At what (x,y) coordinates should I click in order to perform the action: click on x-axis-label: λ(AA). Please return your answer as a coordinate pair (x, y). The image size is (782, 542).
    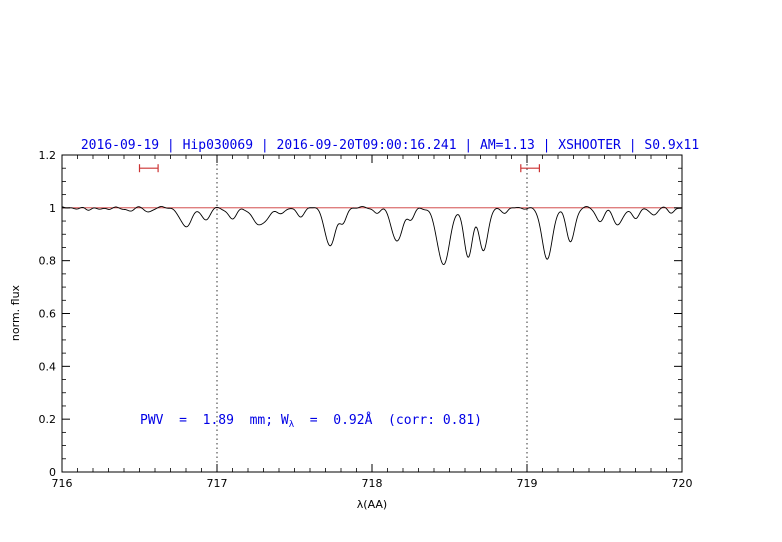
    Looking at the image, I should click on (372, 504).